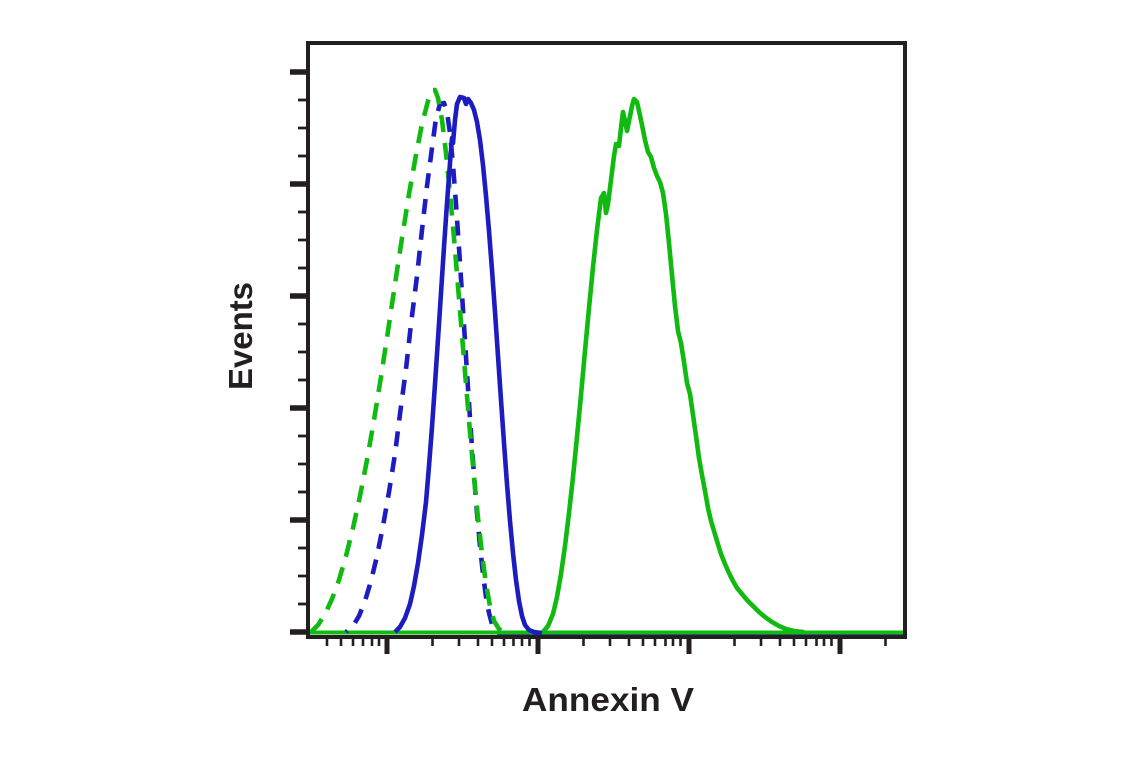  What do you see at coordinates (608, 699) in the screenshot?
I see `x-axis-label: Annexin V` at bounding box center [608, 699].